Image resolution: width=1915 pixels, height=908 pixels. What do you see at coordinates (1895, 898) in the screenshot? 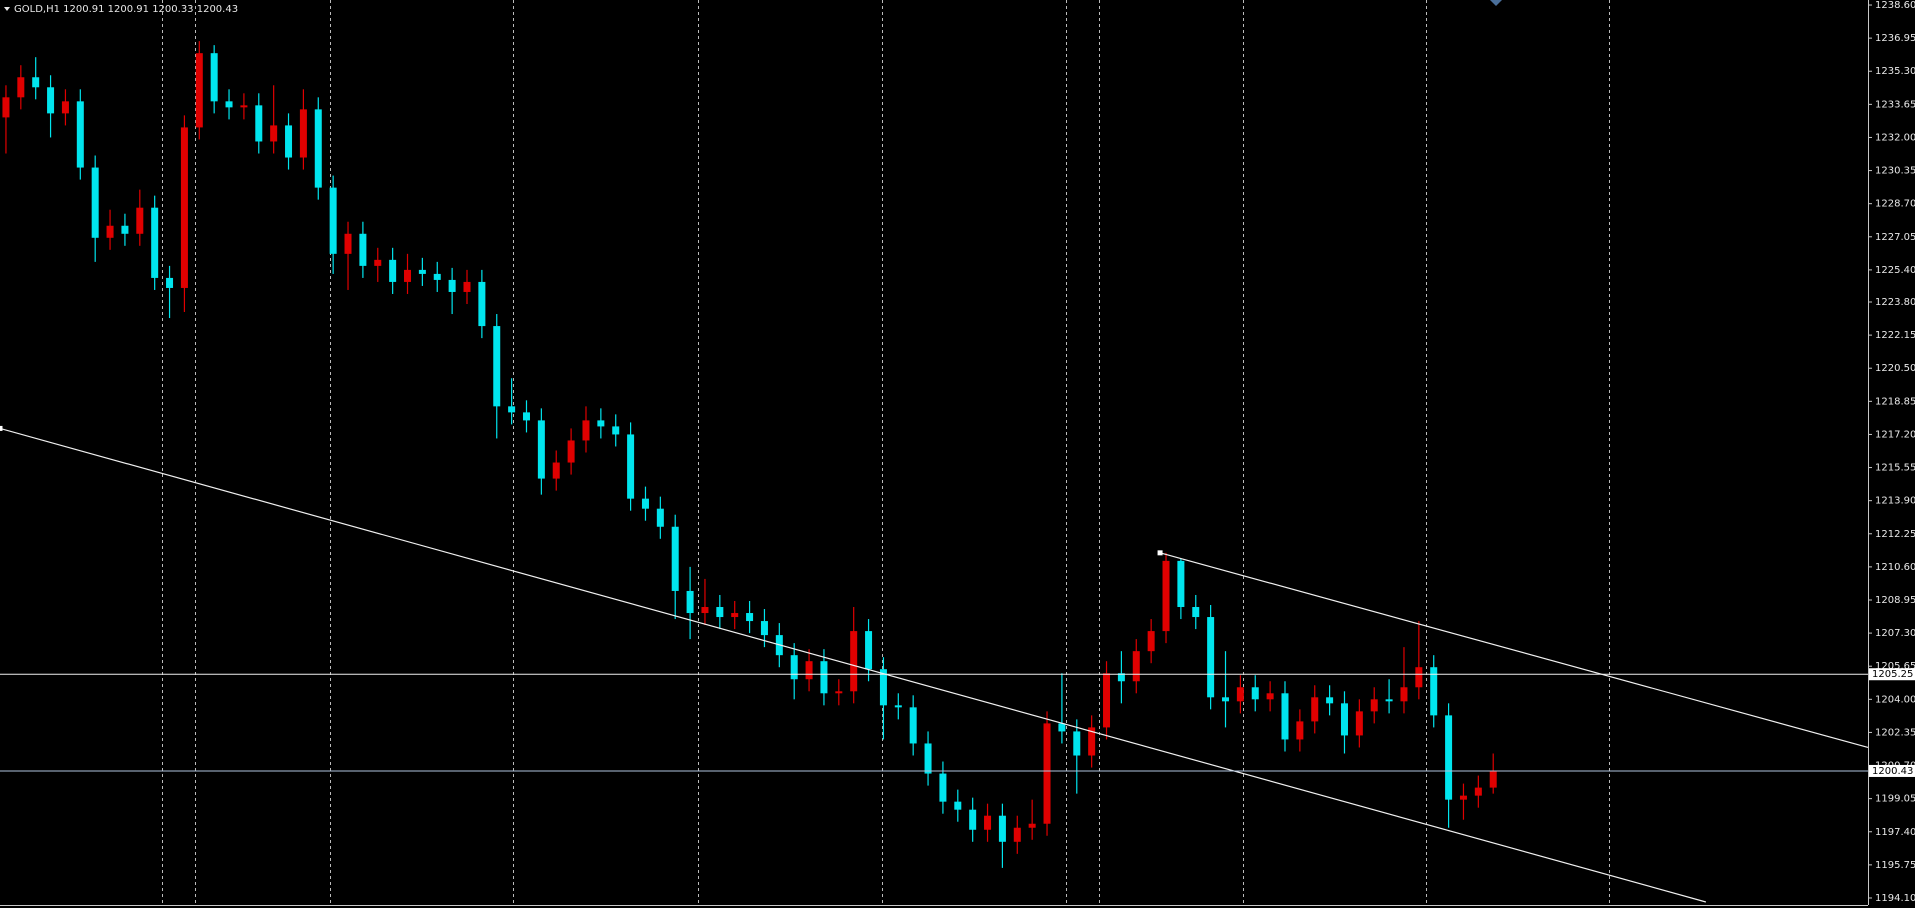
I see `y-tick-label: 1194.10` at bounding box center [1895, 898].